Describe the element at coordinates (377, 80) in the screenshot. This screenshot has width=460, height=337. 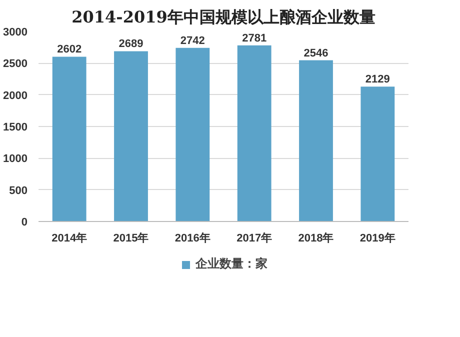
I see `data-label: 2129` at that location.